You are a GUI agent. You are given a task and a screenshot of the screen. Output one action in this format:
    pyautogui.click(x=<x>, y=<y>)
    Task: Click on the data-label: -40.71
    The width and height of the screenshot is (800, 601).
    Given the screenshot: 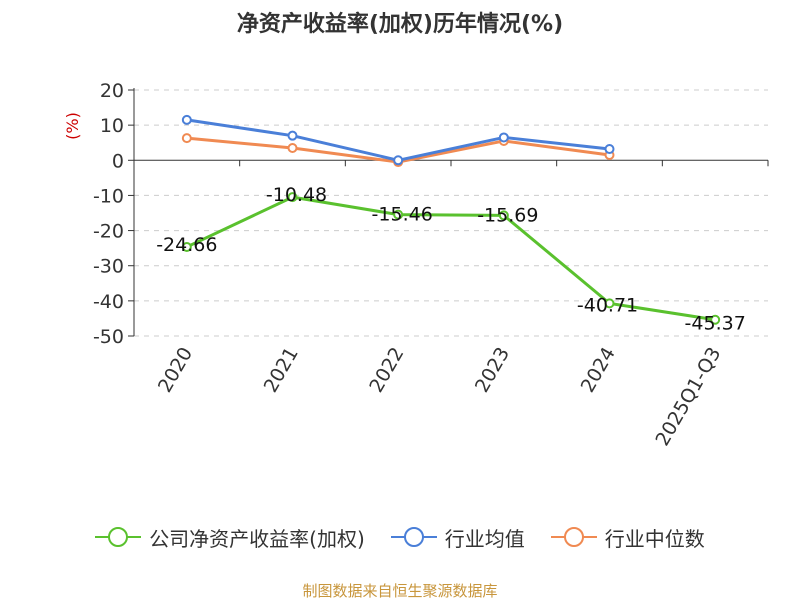 What is the action you would take?
    pyautogui.click(x=607, y=305)
    